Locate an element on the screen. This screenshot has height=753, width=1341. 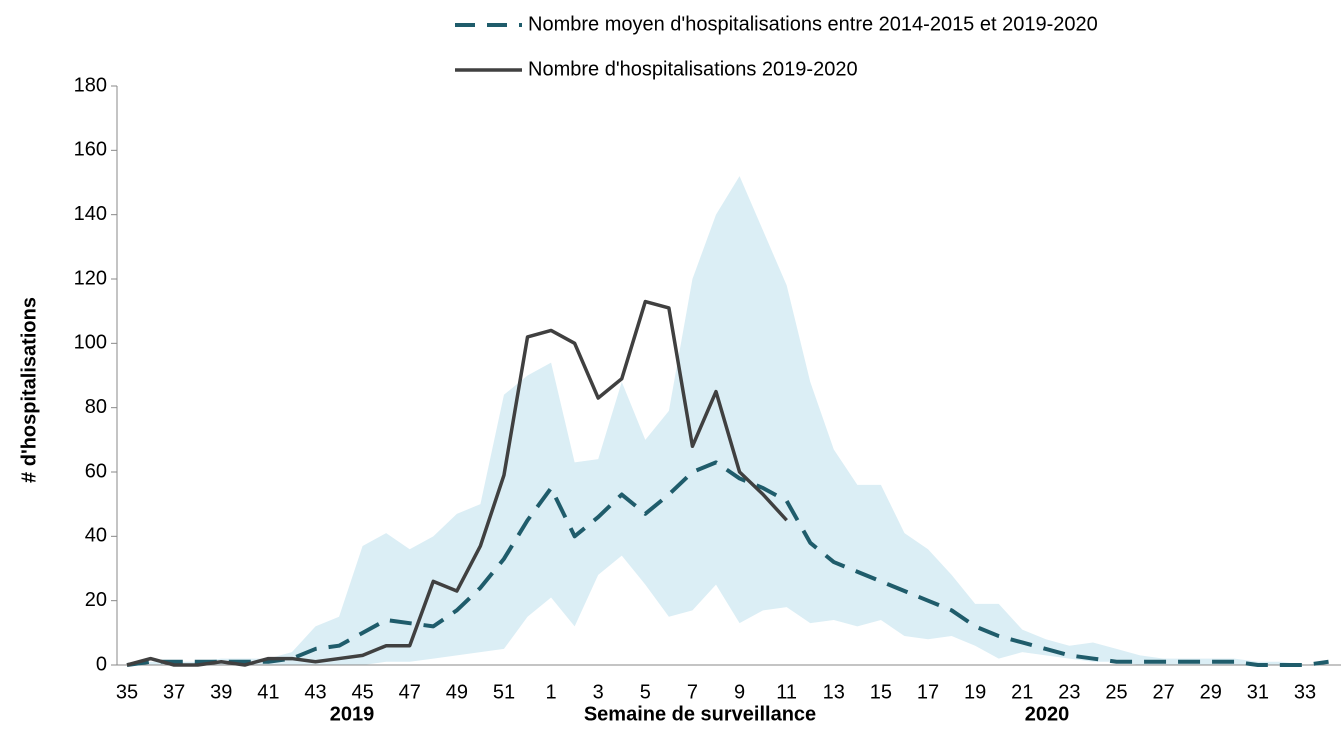
y-tick-label: 100 is located at coordinates (90, 343).